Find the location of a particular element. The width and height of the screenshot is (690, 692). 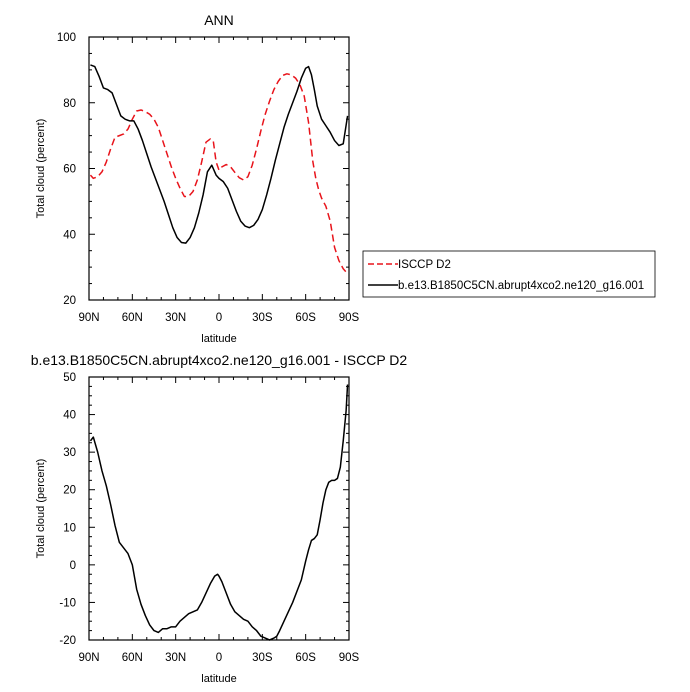

bottom-chart-series is located at coordinates (219, 512).